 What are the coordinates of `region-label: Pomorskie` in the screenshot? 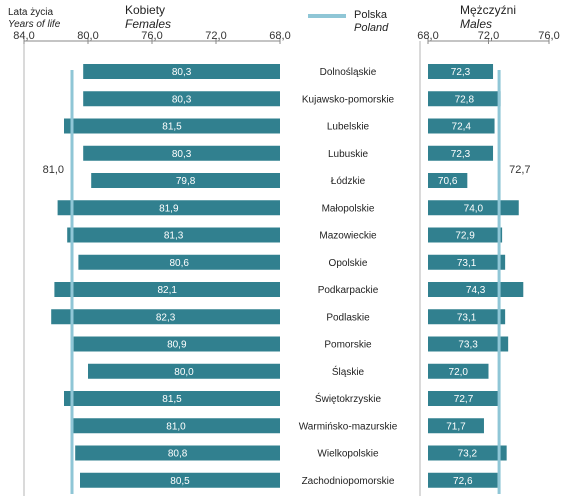 It's located at (348, 345).